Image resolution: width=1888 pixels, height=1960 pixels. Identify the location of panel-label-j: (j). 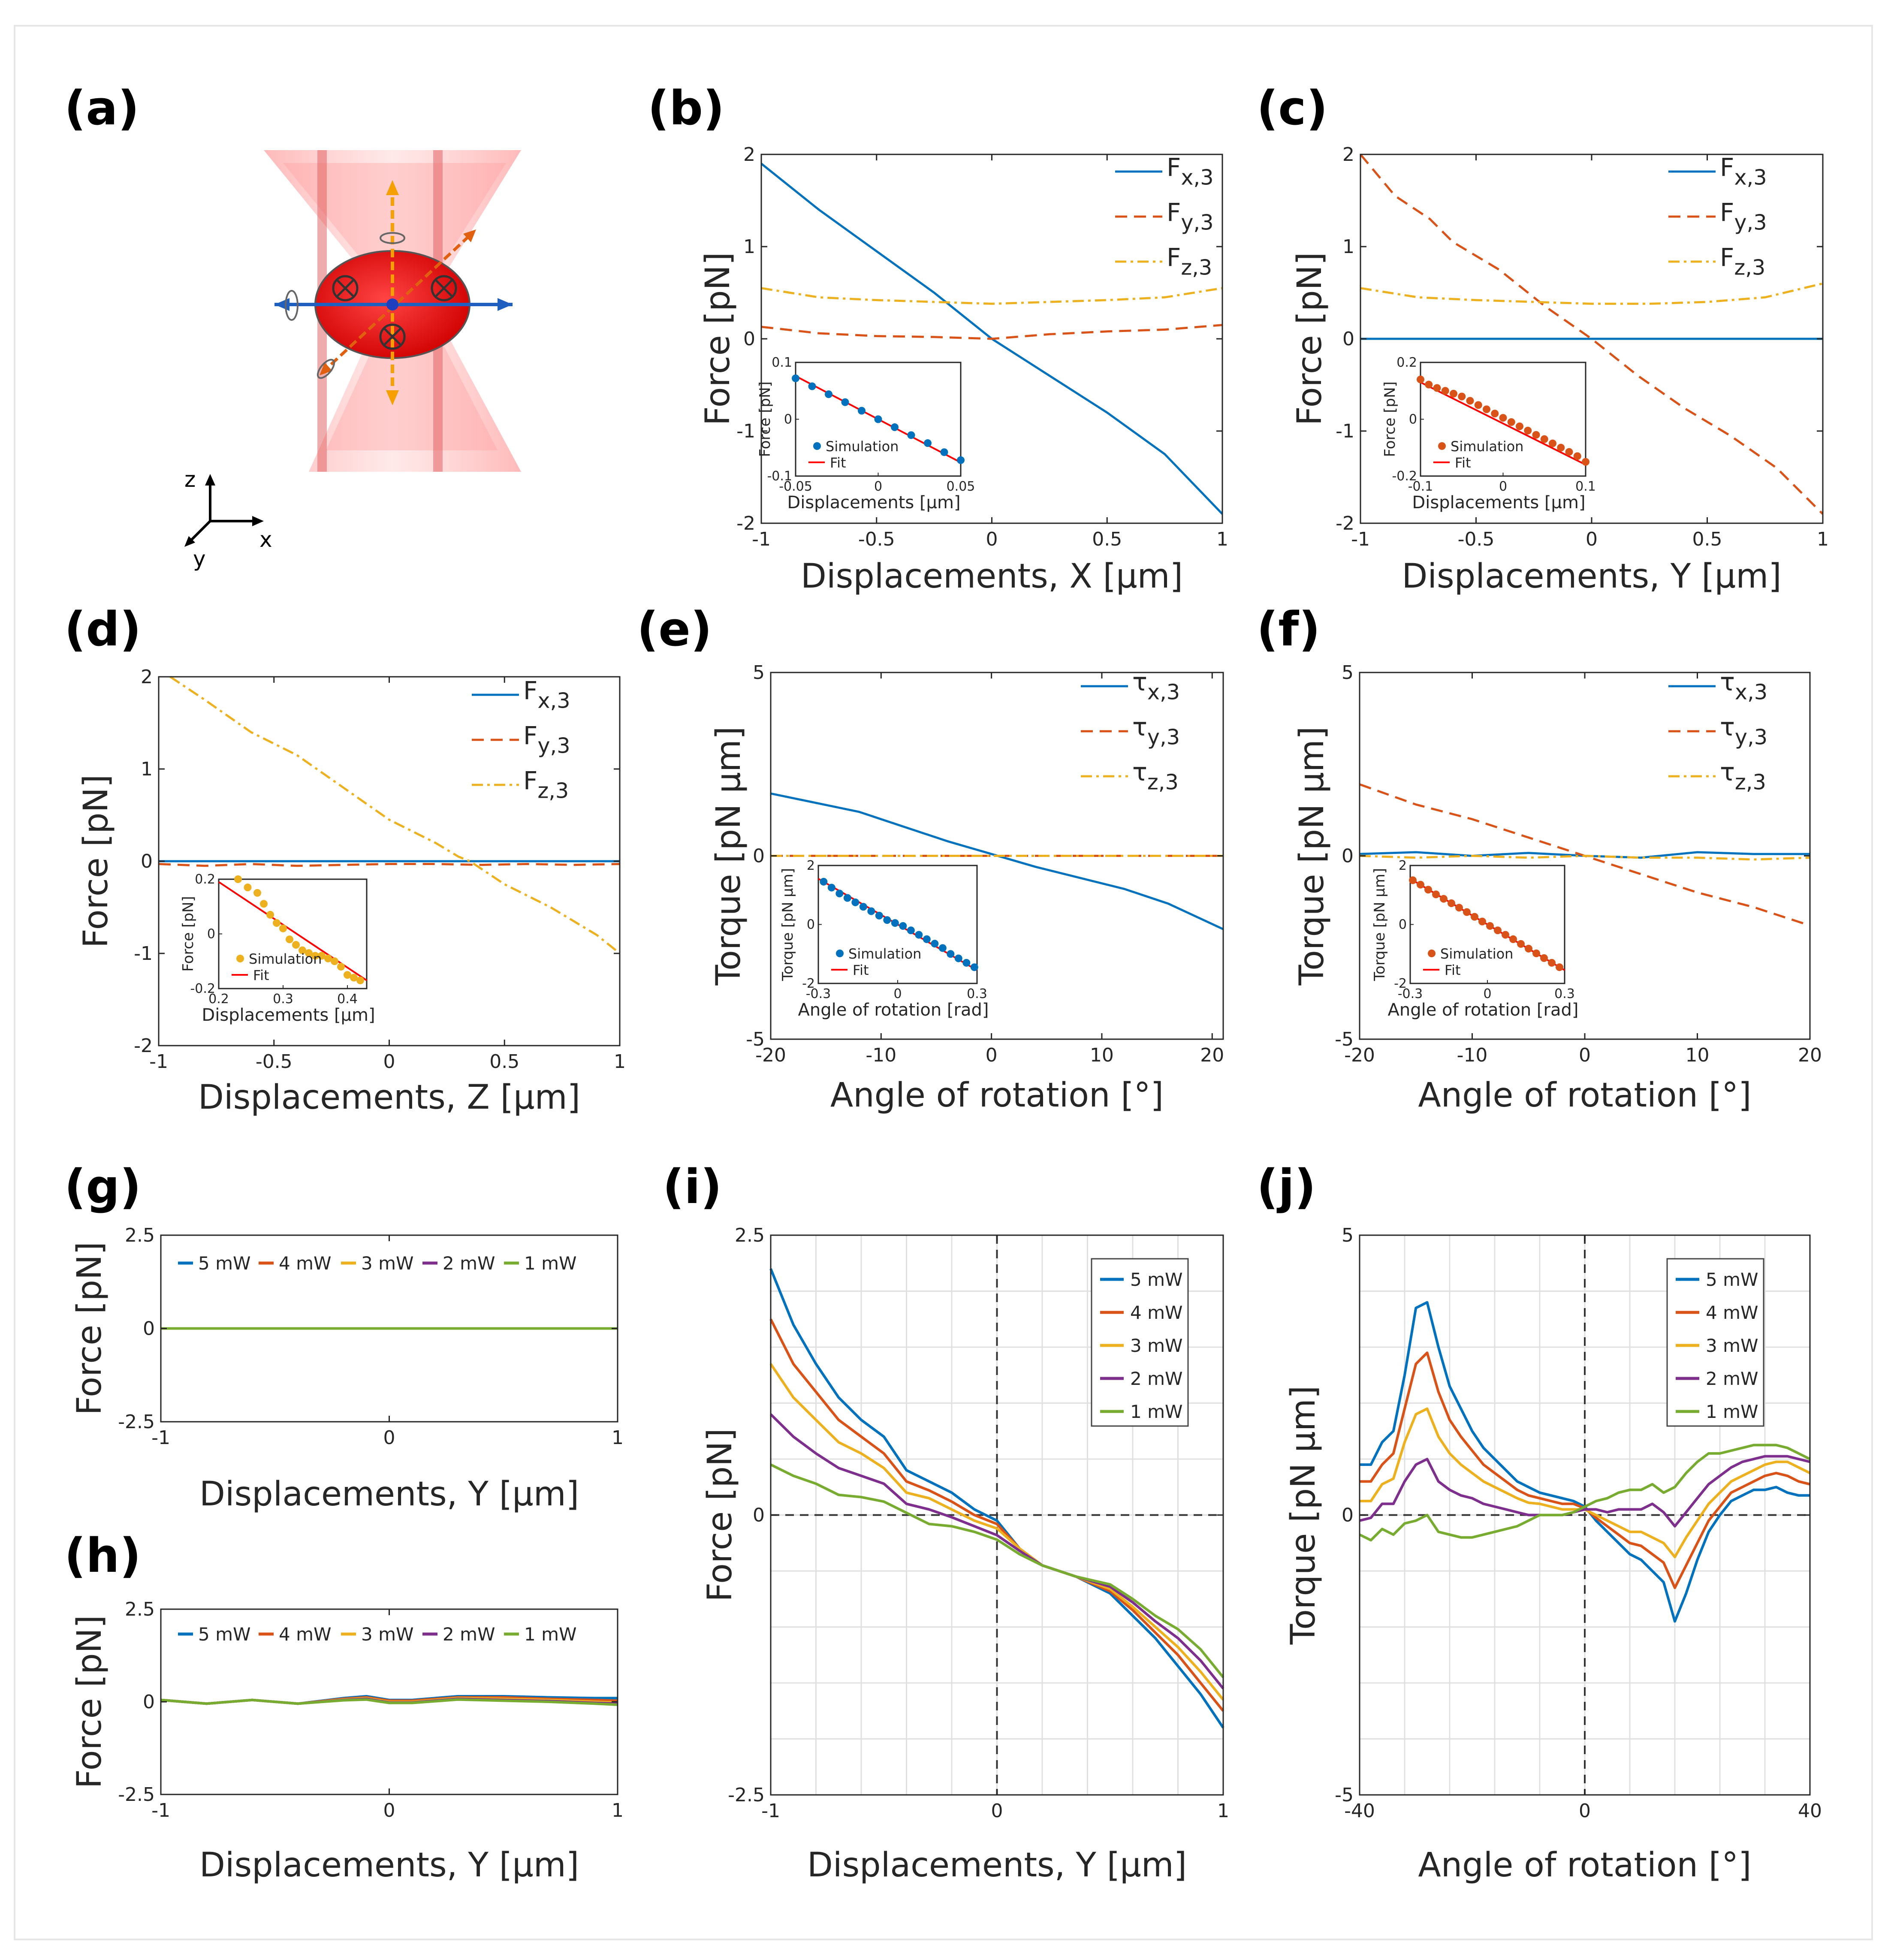
(1286, 1187).